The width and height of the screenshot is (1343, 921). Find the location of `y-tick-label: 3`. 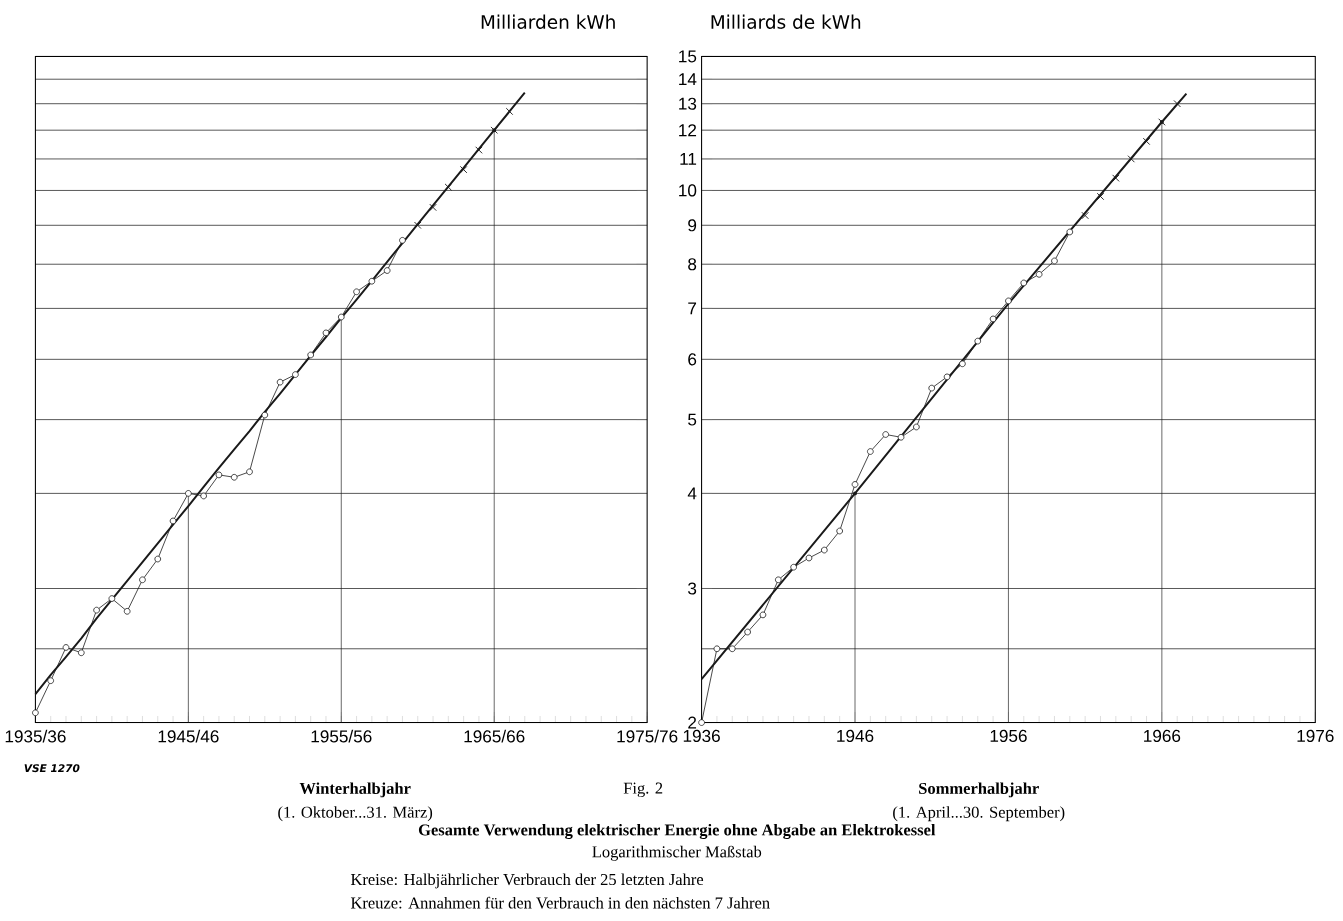

y-tick-label: 3 is located at coordinates (692, 588).